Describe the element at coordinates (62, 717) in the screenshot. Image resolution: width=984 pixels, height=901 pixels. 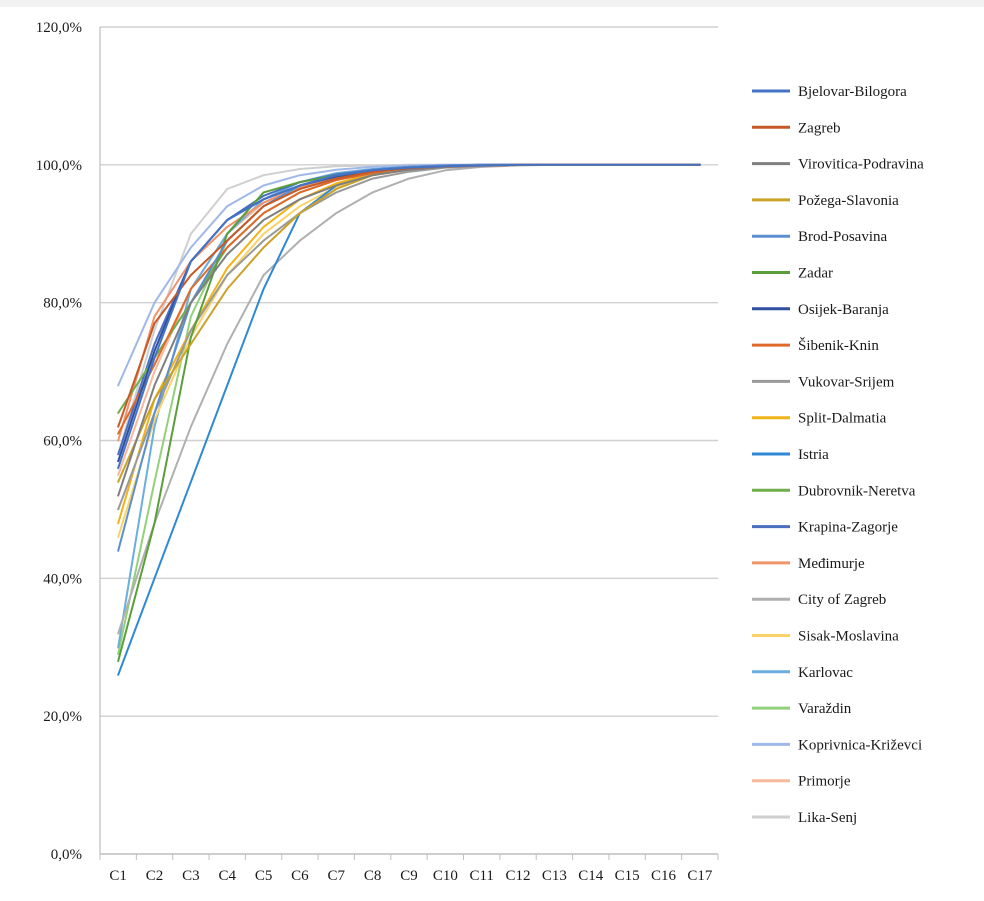
I see `y-tick-label: 20,0%` at that location.